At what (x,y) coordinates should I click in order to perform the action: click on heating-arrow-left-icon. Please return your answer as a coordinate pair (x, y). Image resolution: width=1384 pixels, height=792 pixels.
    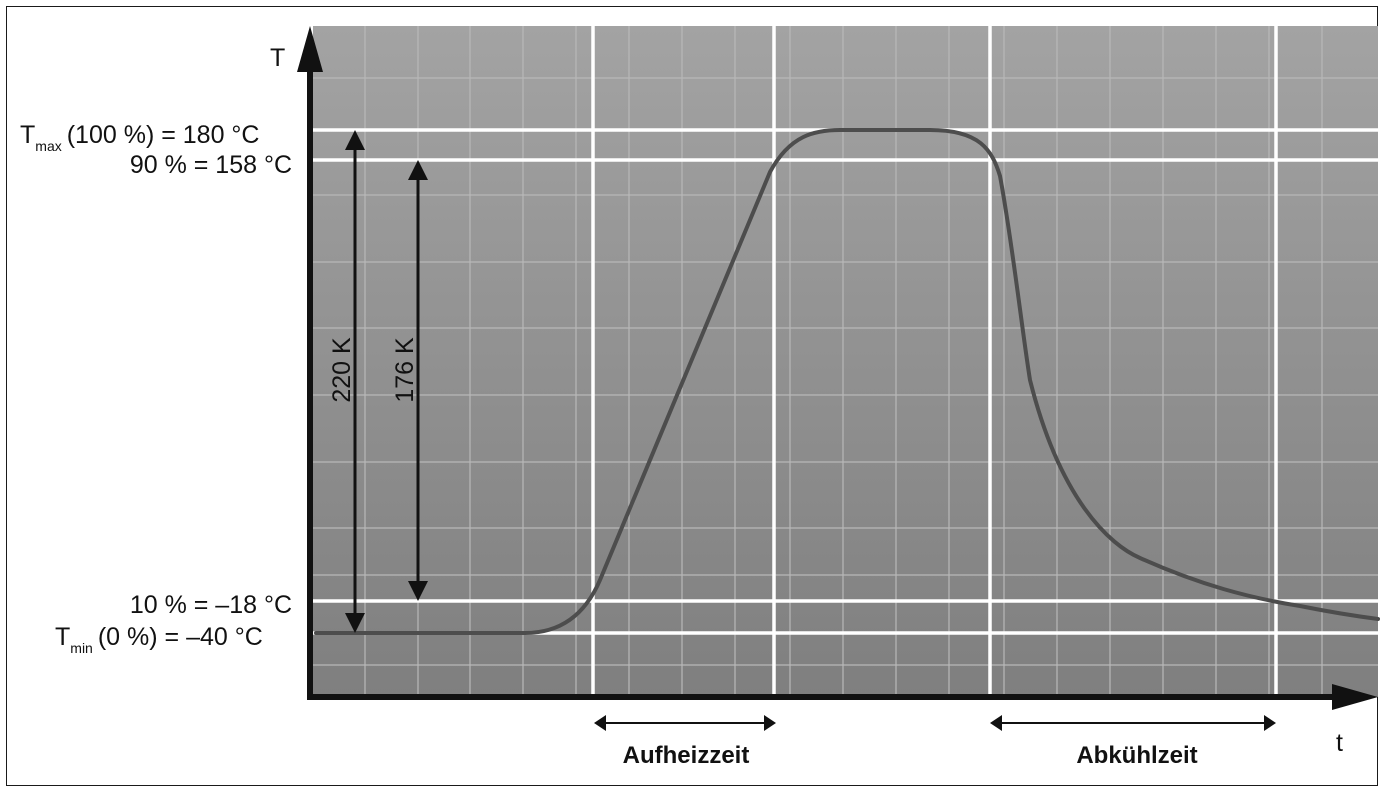
    Looking at the image, I should click on (600, 723).